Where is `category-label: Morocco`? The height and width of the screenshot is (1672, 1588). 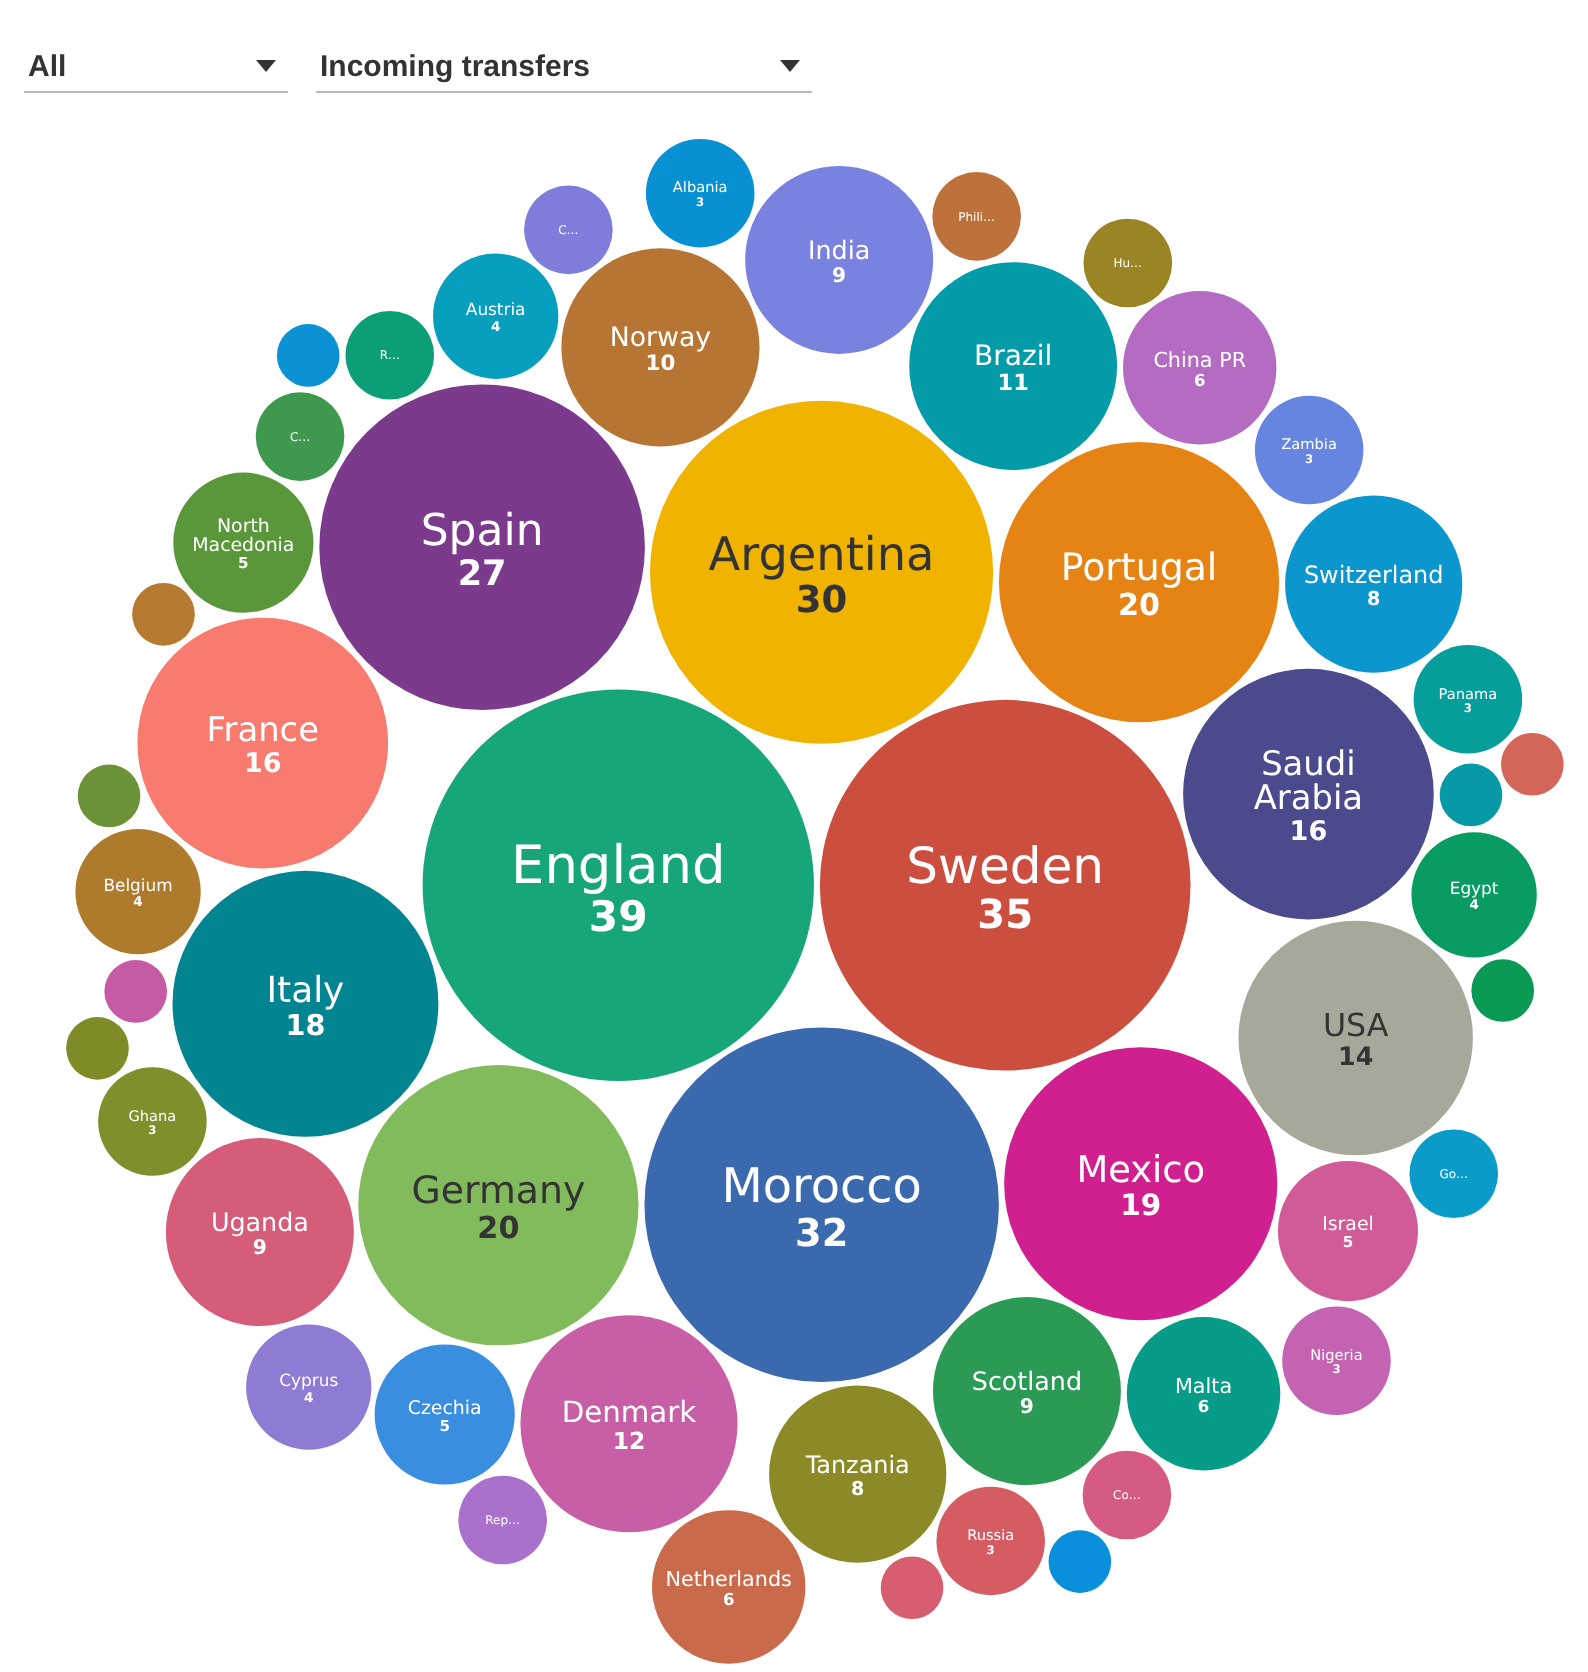
category-label: Morocco is located at coordinates (821, 1186).